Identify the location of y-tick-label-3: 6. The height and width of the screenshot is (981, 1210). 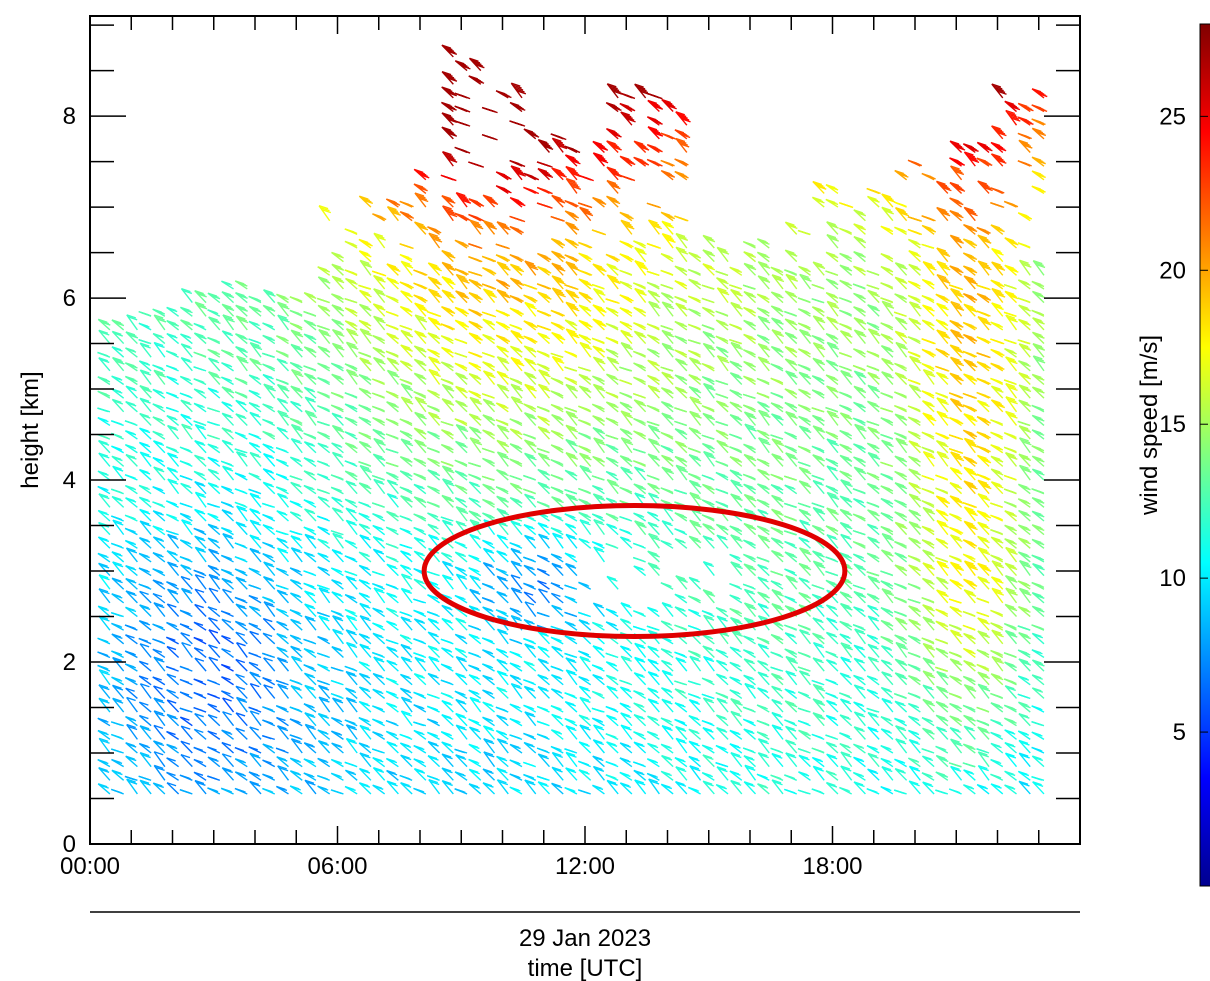
(69, 298).